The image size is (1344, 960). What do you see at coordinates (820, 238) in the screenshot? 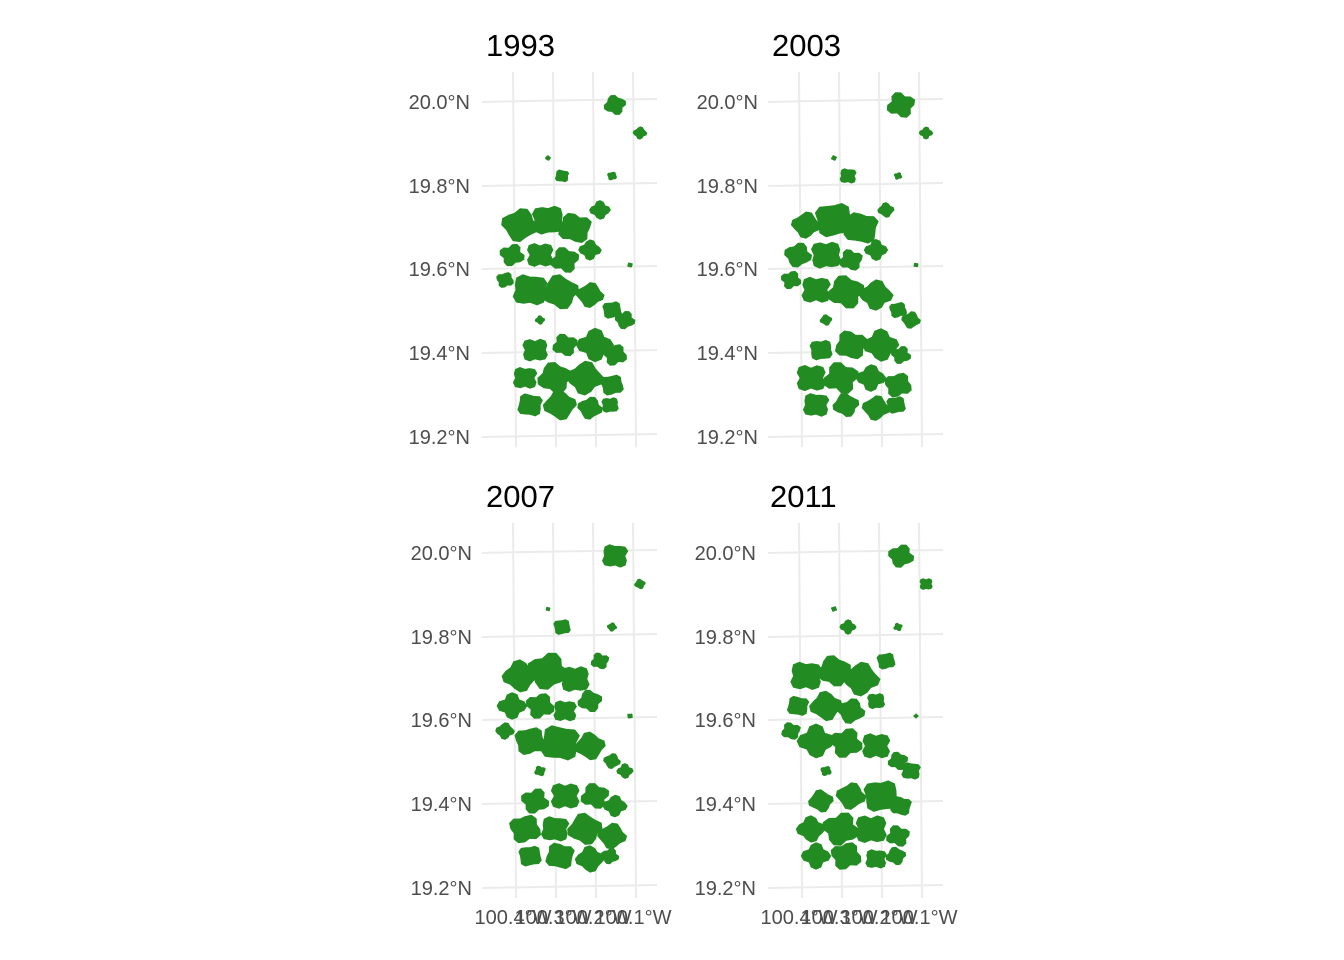
I see `facet-panel-2: 2003 20.0°N 19.8°N 19.6°N 19.4°N 19.2°N` at bounding box center [820, 238].